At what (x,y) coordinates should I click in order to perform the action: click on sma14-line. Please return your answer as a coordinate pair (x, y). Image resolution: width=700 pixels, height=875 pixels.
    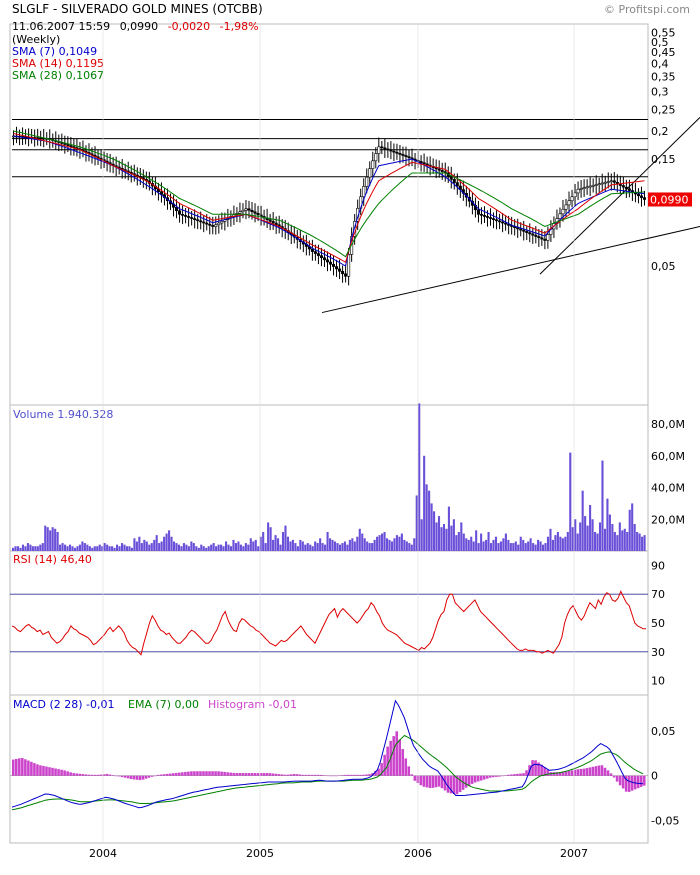
    Looking at the image, I should click on (329, 198).